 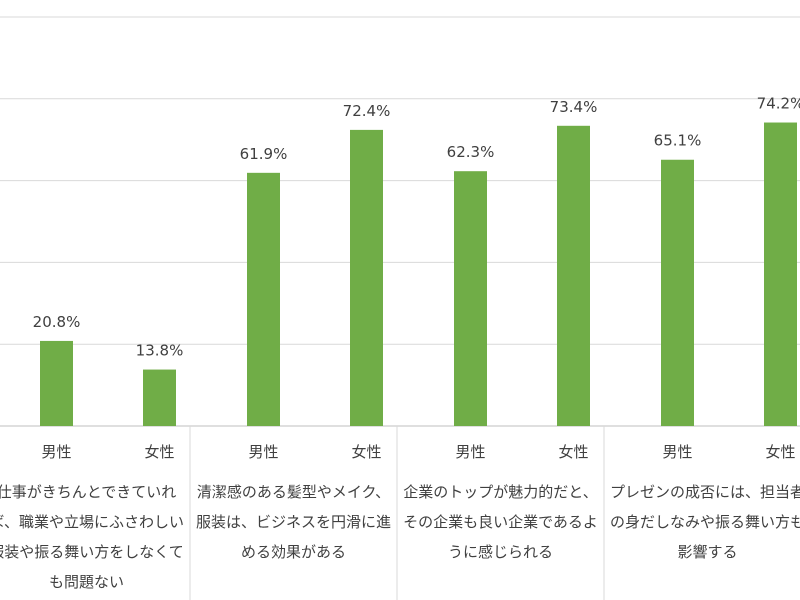 I want to click on category-label-line: 仕事がきちんとできていれ, so click(x=88, y=492).